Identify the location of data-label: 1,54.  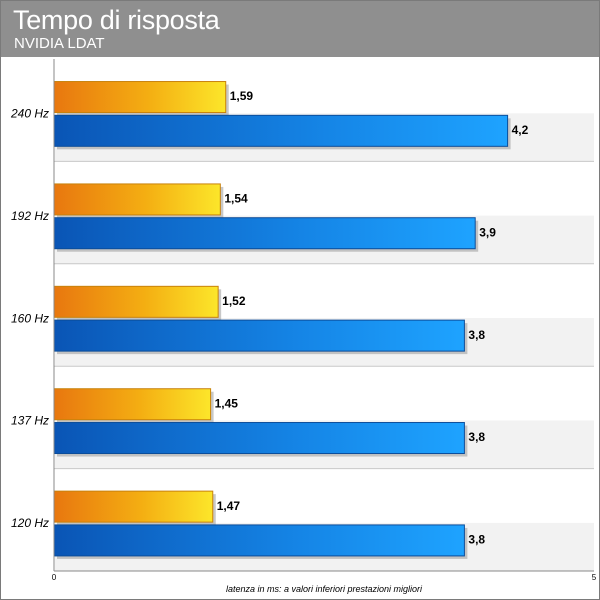
(236, 199).